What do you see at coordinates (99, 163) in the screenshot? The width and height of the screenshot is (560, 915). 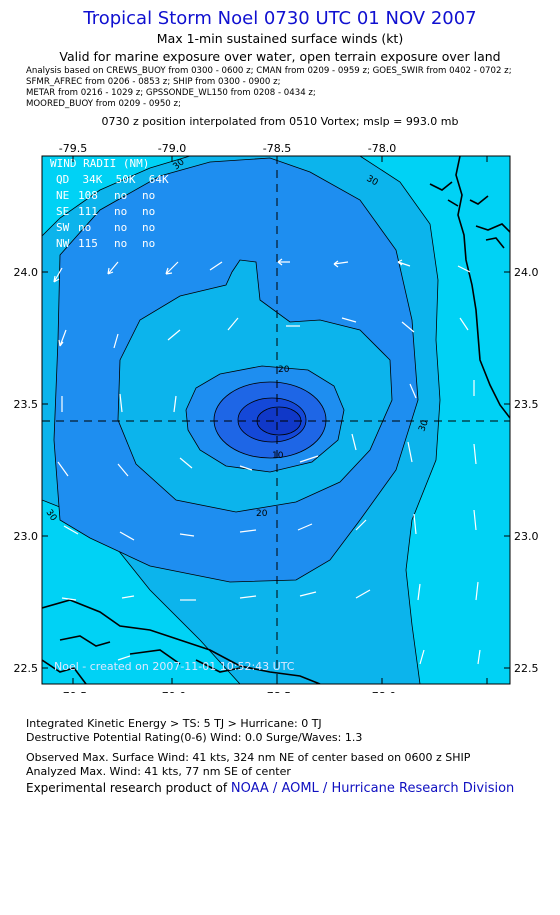 I see `wind-radii-header: WIND RADII (NM)` at bounding box center [99, 163].